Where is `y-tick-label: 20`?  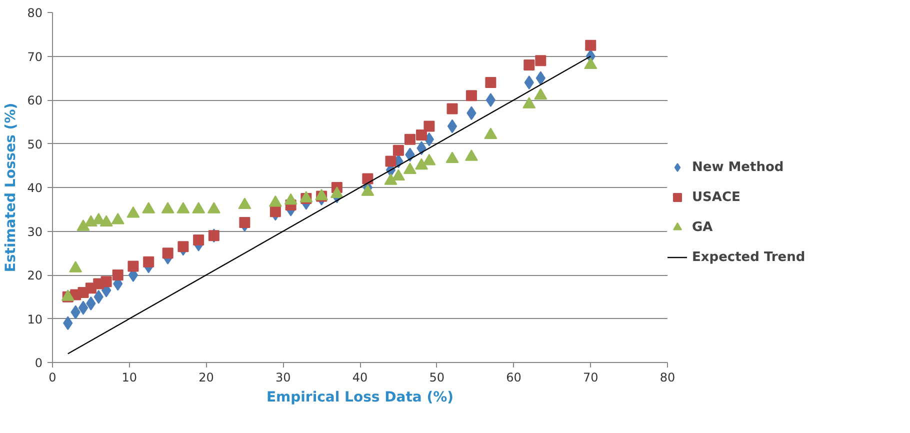
y-tick-label: 20 is located at coordinates (35, 275).